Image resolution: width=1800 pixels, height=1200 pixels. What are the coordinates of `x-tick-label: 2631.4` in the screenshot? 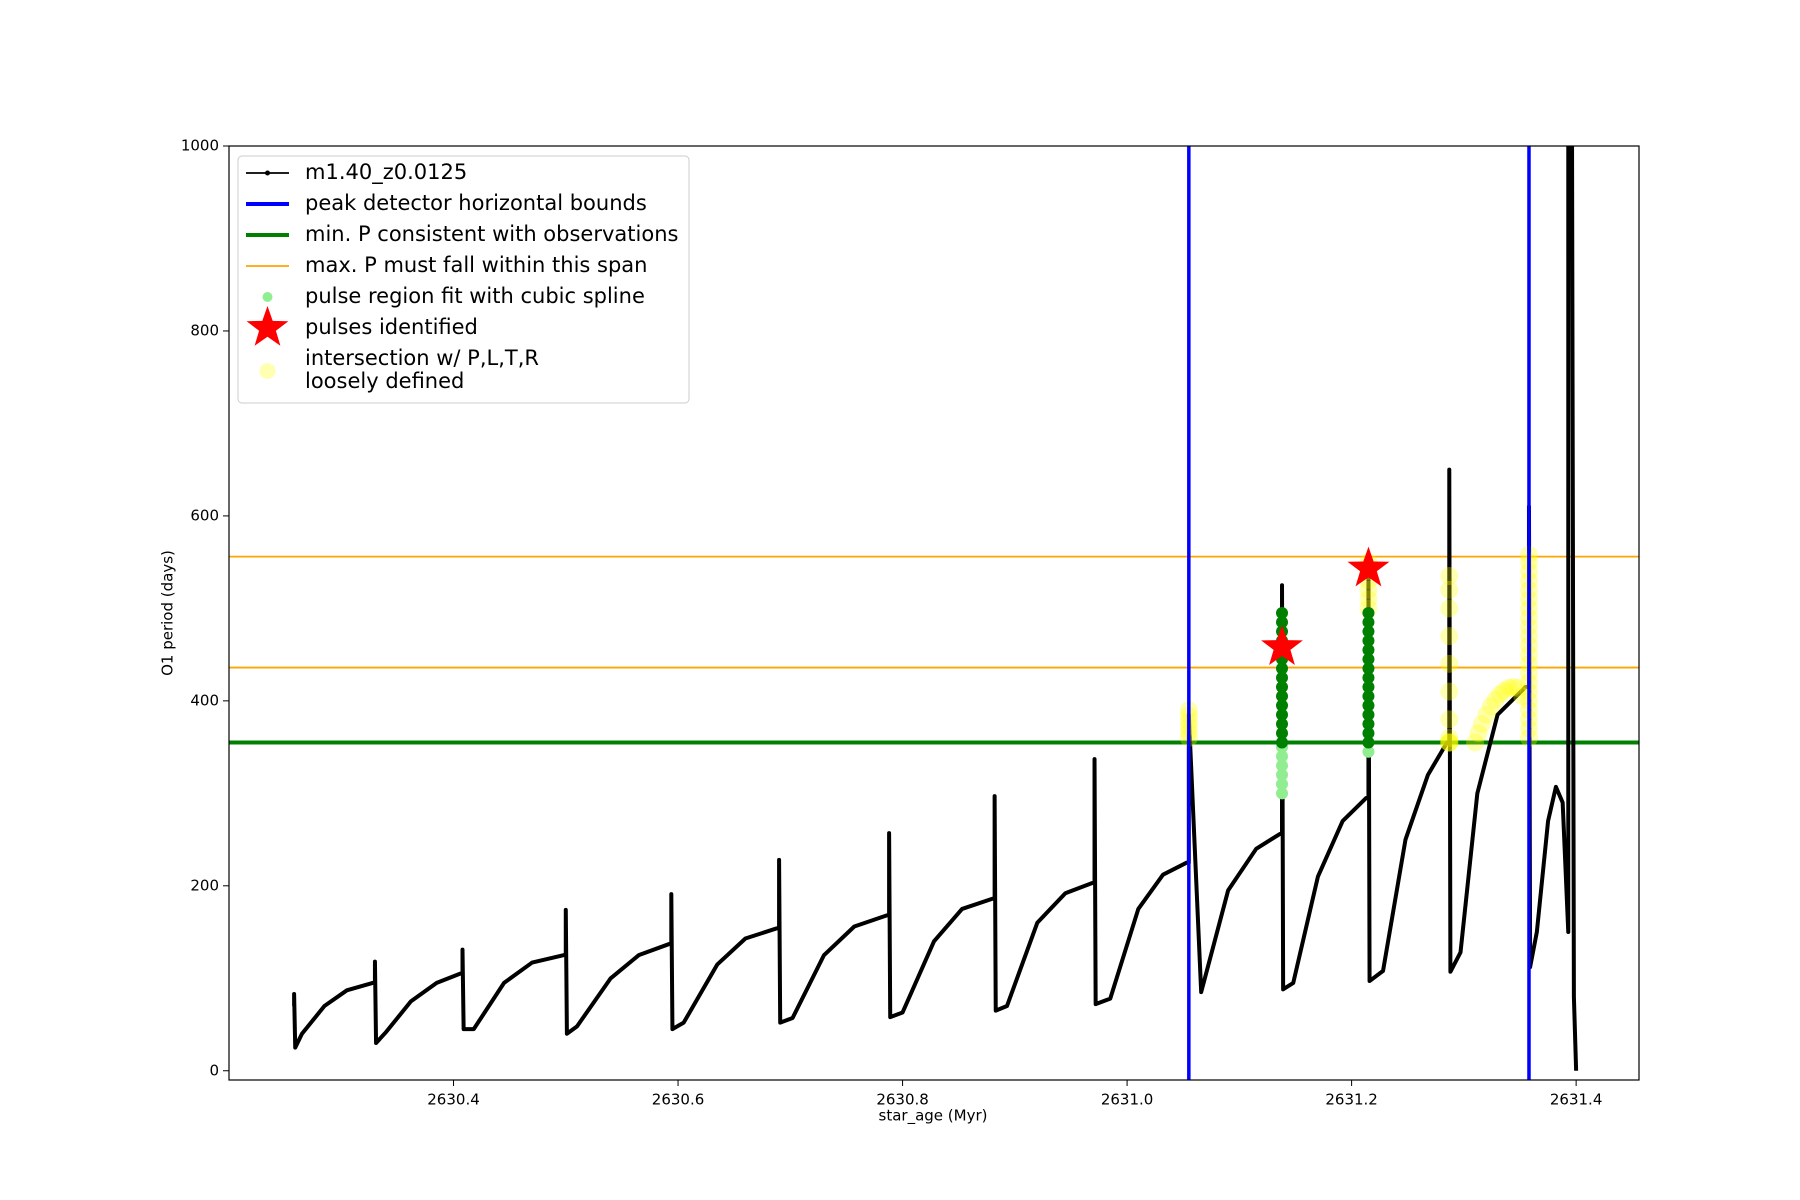 It's located at (1576, 1100).